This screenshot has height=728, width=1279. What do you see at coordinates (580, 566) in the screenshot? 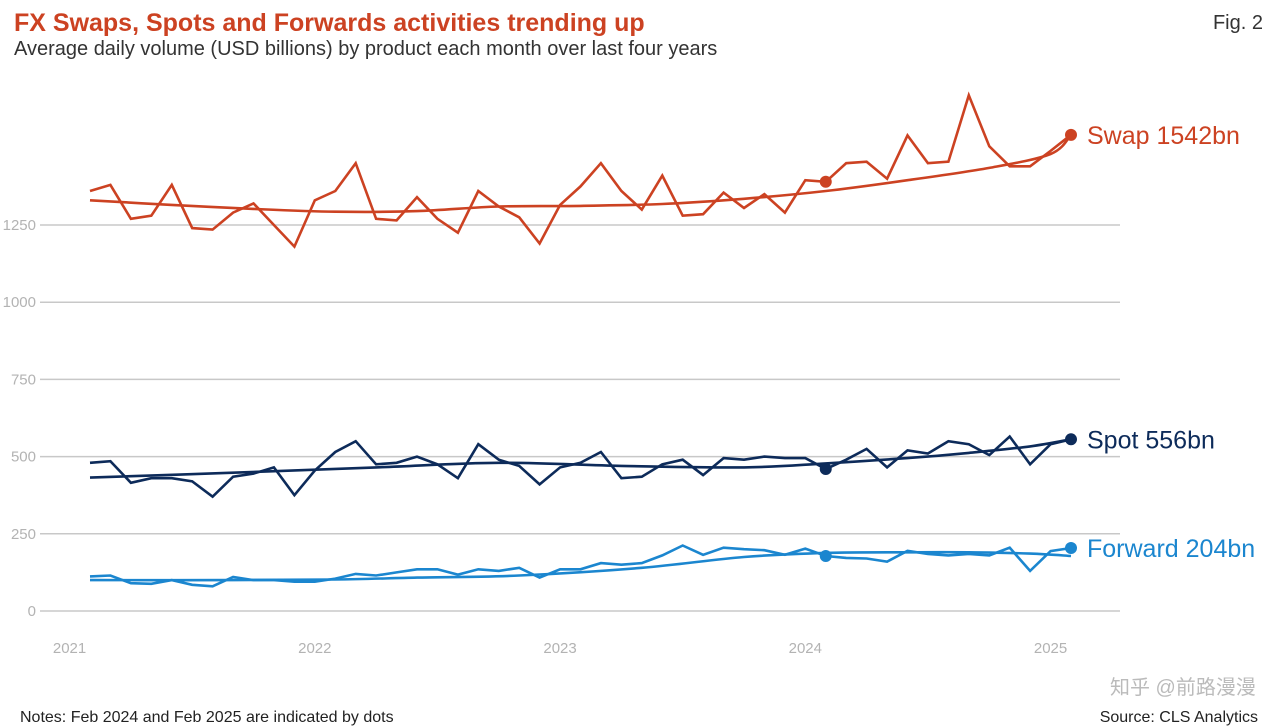
I see `trend-line-forward` at bounding box center [580, 566].